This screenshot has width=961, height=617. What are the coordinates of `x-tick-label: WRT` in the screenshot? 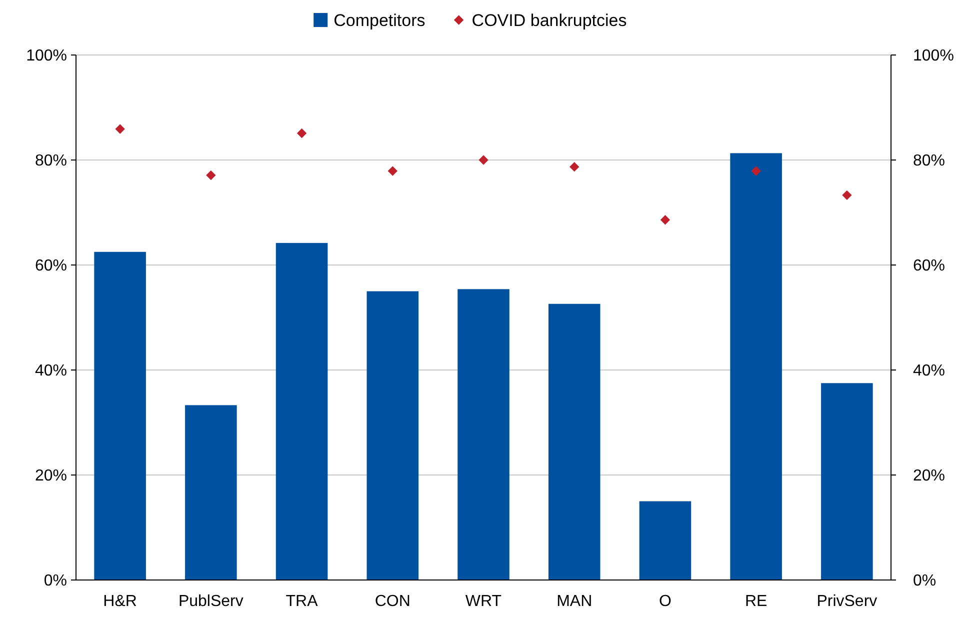 It's located at (483, 601).